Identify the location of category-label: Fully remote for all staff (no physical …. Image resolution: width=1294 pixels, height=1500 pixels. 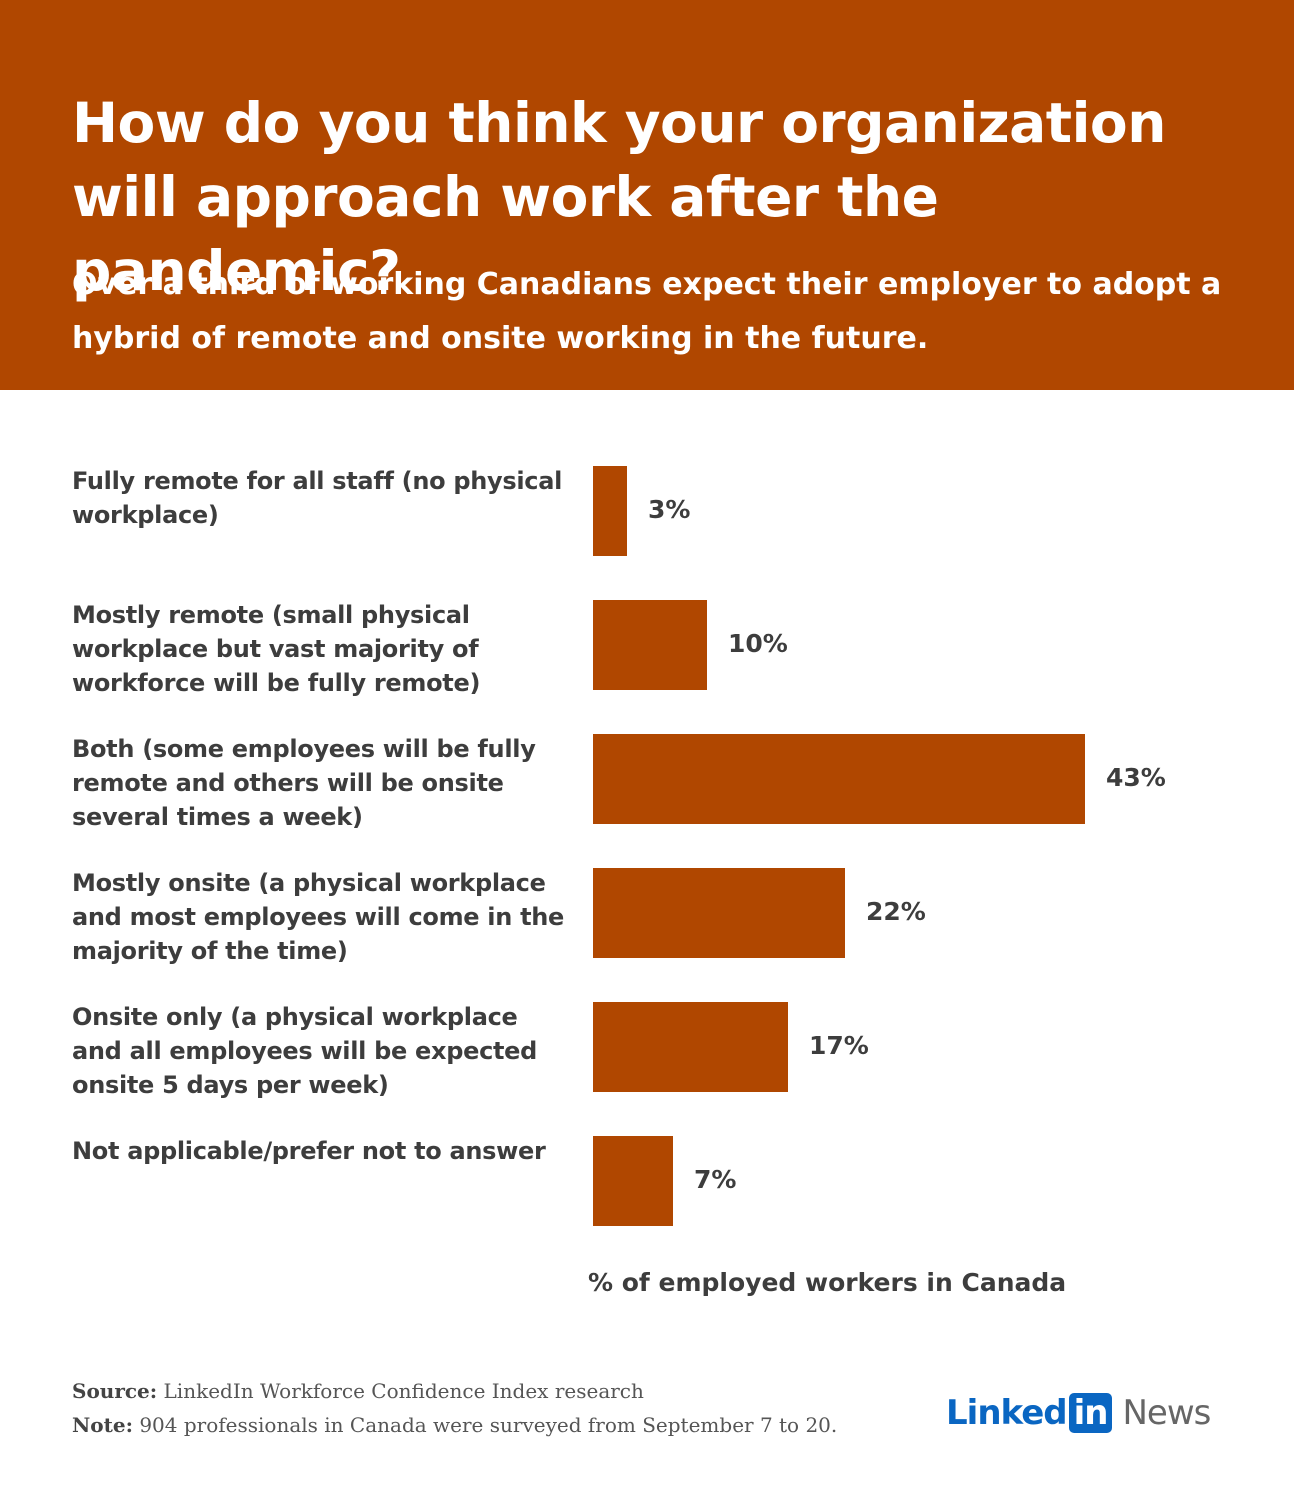
(317, 498).